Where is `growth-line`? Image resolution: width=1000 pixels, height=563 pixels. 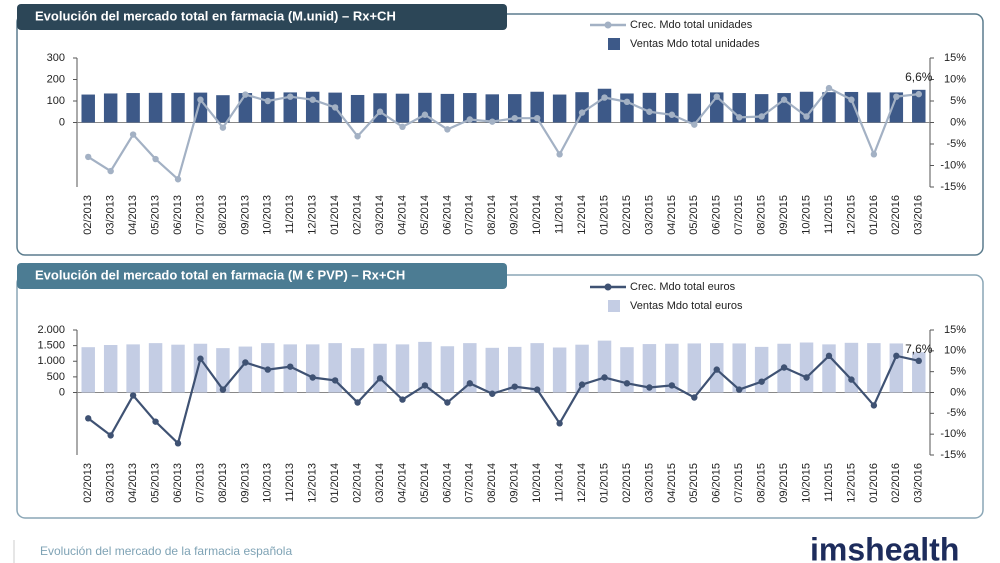 growth-line is located at coordinates (503, 400).